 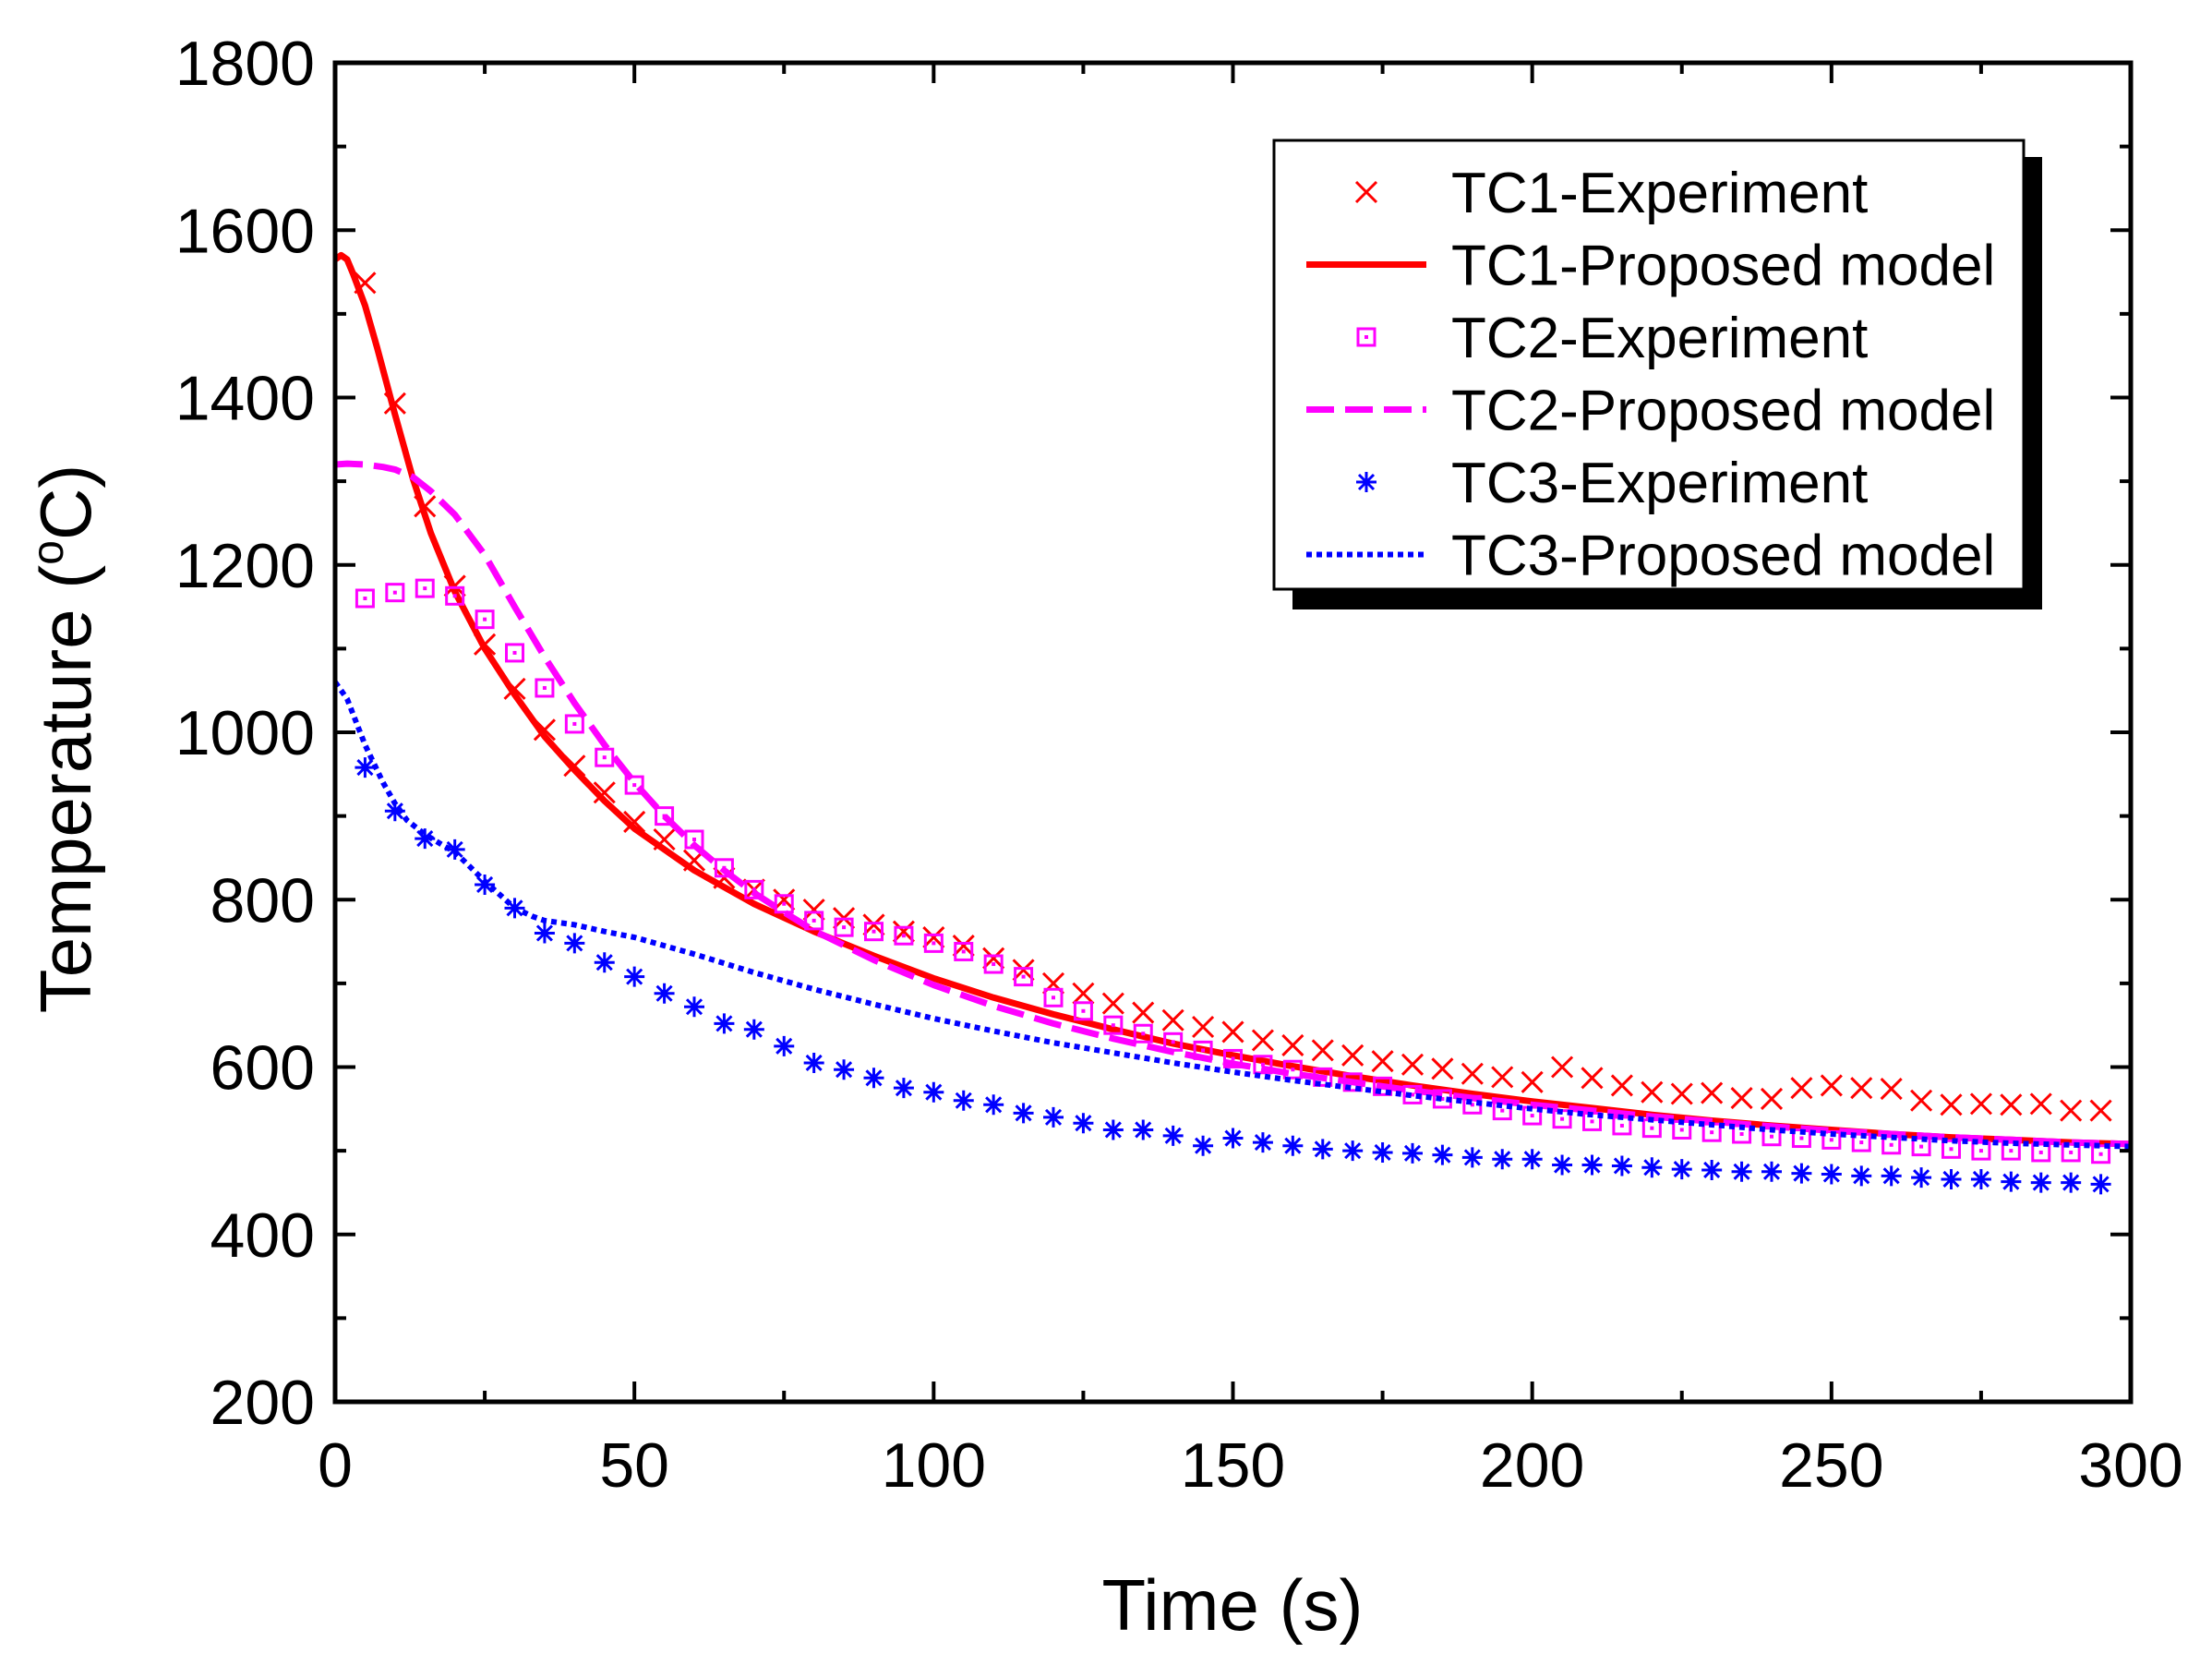 I want to click on legend-label: TC1-Proposed model, so click(x=1723, y=266).